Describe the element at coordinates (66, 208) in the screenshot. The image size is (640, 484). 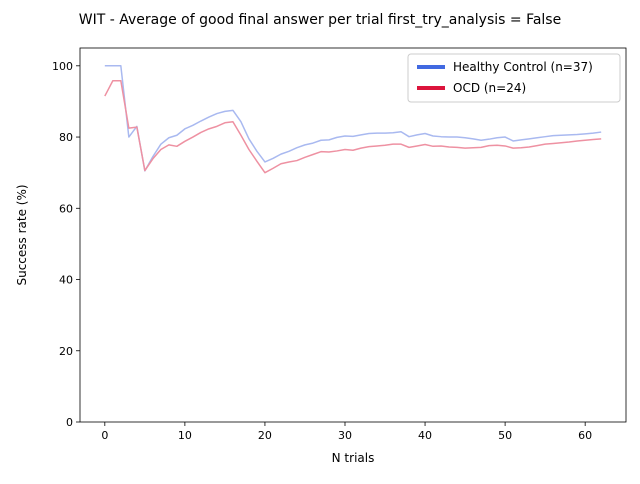
I see `y-tick-label: 60` at that location.